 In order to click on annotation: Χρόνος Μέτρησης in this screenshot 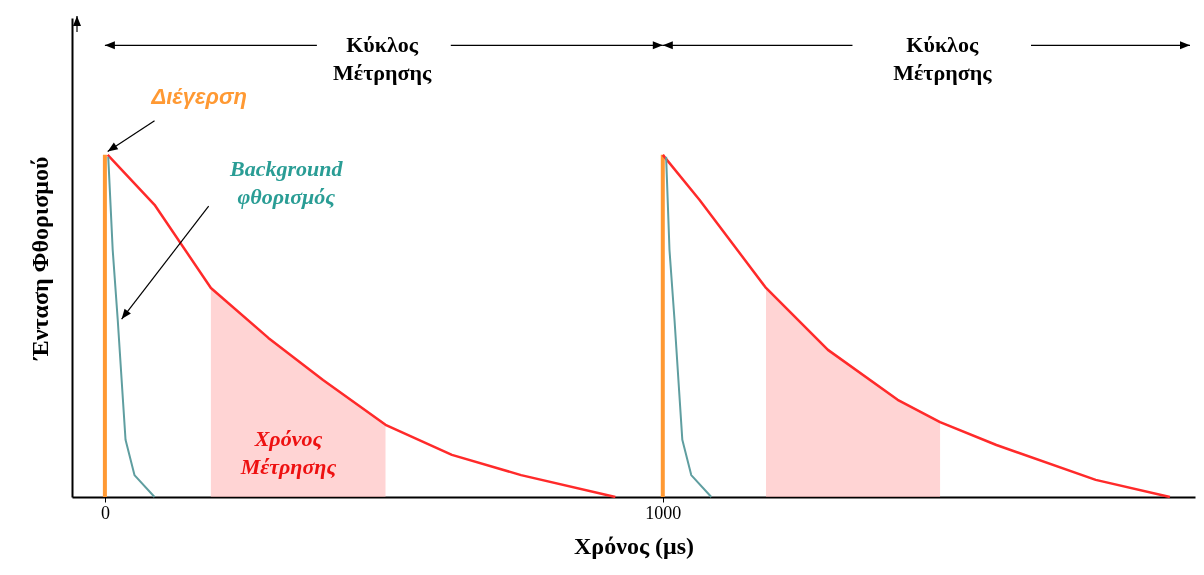, I will do `click(288, 452)`.